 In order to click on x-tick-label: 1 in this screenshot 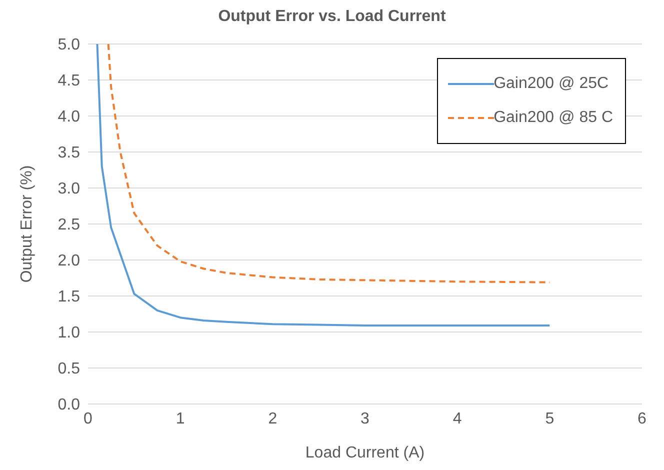, I will do `click(180, 419)`.